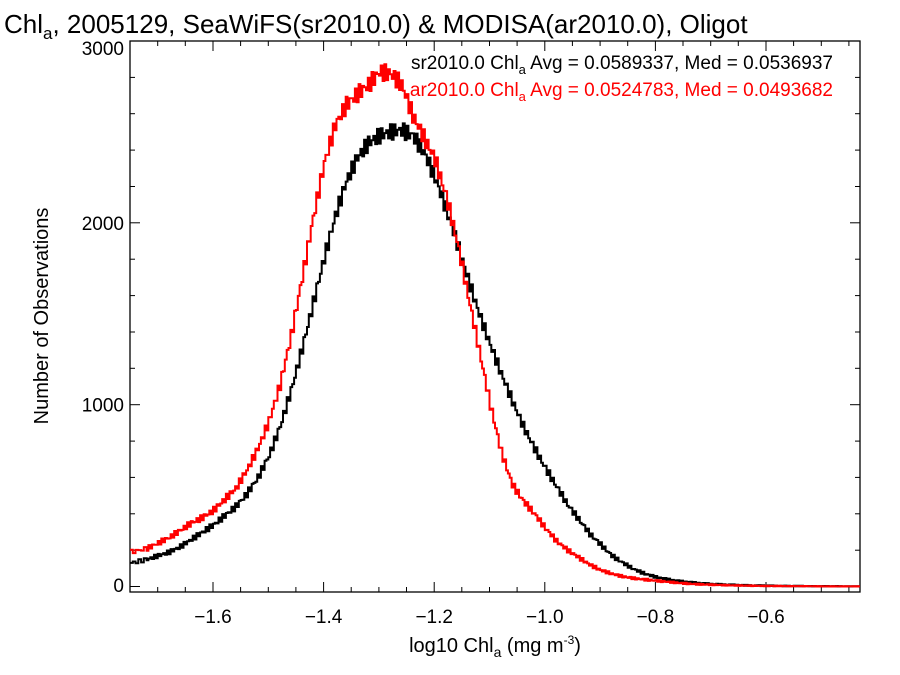  What do you see at coordinates (523, 96) in the screenshot?
I see `legend-series-2-subscript: a` at bounding box center [523, 96].